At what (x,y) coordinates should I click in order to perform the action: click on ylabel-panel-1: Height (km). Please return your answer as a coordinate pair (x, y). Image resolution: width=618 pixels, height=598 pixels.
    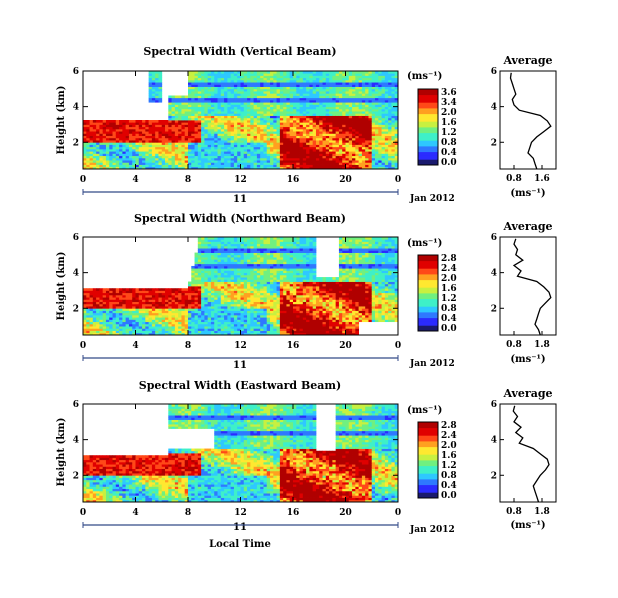
    Looking at the image, I should click on (61, 120).